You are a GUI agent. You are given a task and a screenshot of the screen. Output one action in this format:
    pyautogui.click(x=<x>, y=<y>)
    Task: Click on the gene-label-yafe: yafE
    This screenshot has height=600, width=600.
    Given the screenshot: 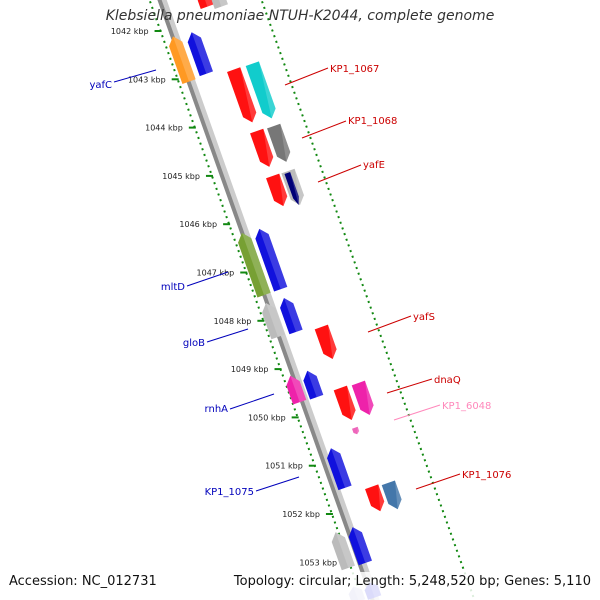 What is the action you would take?
    pyautogui.click(x=374, y=165)
    